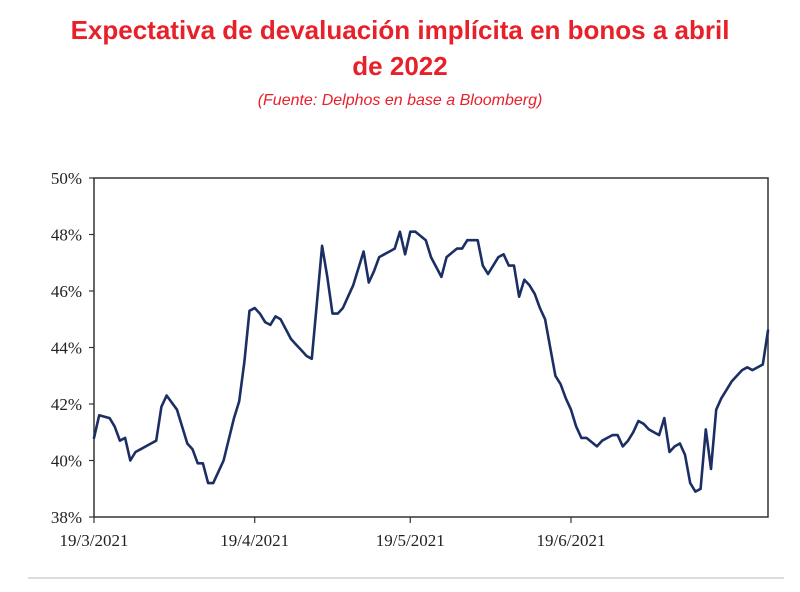  What do you see at coordinates (94, 540) in the screenshot?
I see `x-tick-label: 19/3/2021` at bounding box center [94, 540].